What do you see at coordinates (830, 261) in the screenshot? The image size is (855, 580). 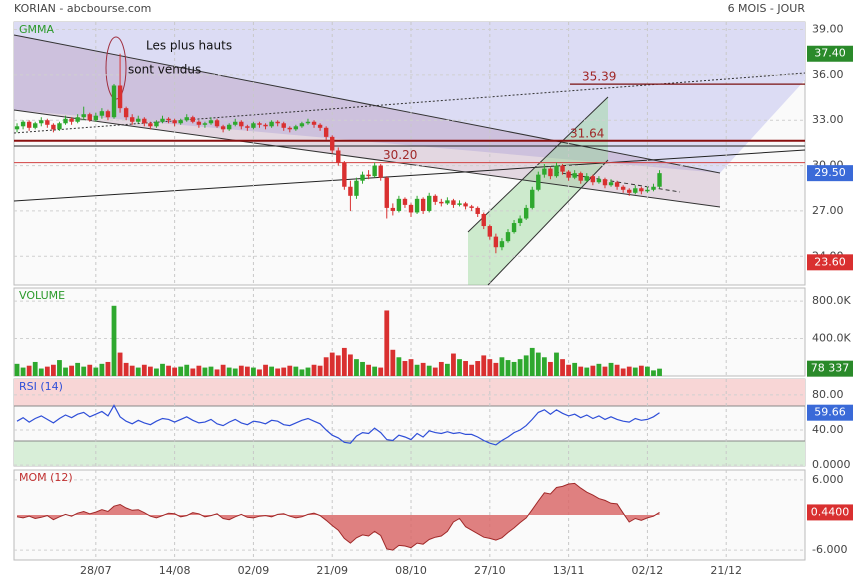 I see `low-label: 23.60` at bounding box center [830, 261].